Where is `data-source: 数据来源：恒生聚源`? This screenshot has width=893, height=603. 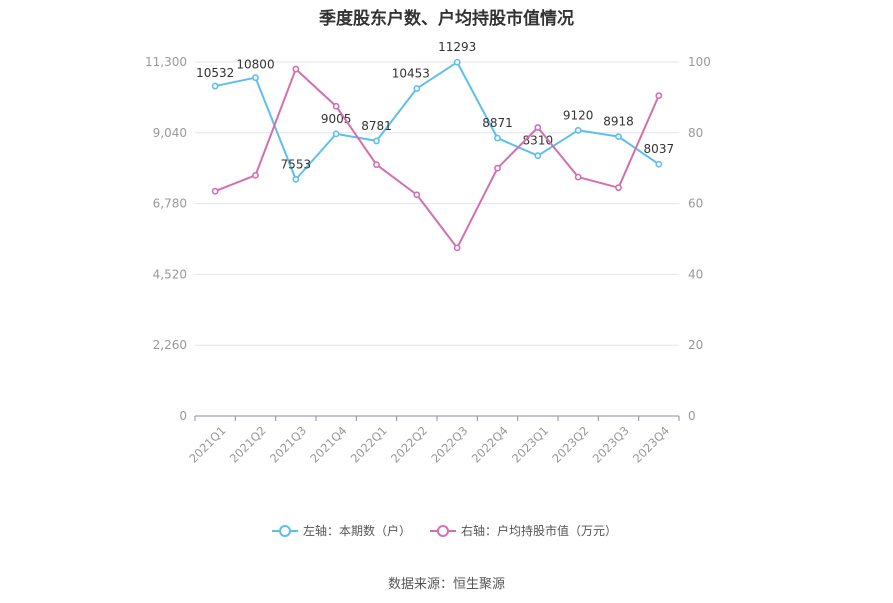 data-source: 数据来源：恒生聚源 is located at coordinates (446, 584).